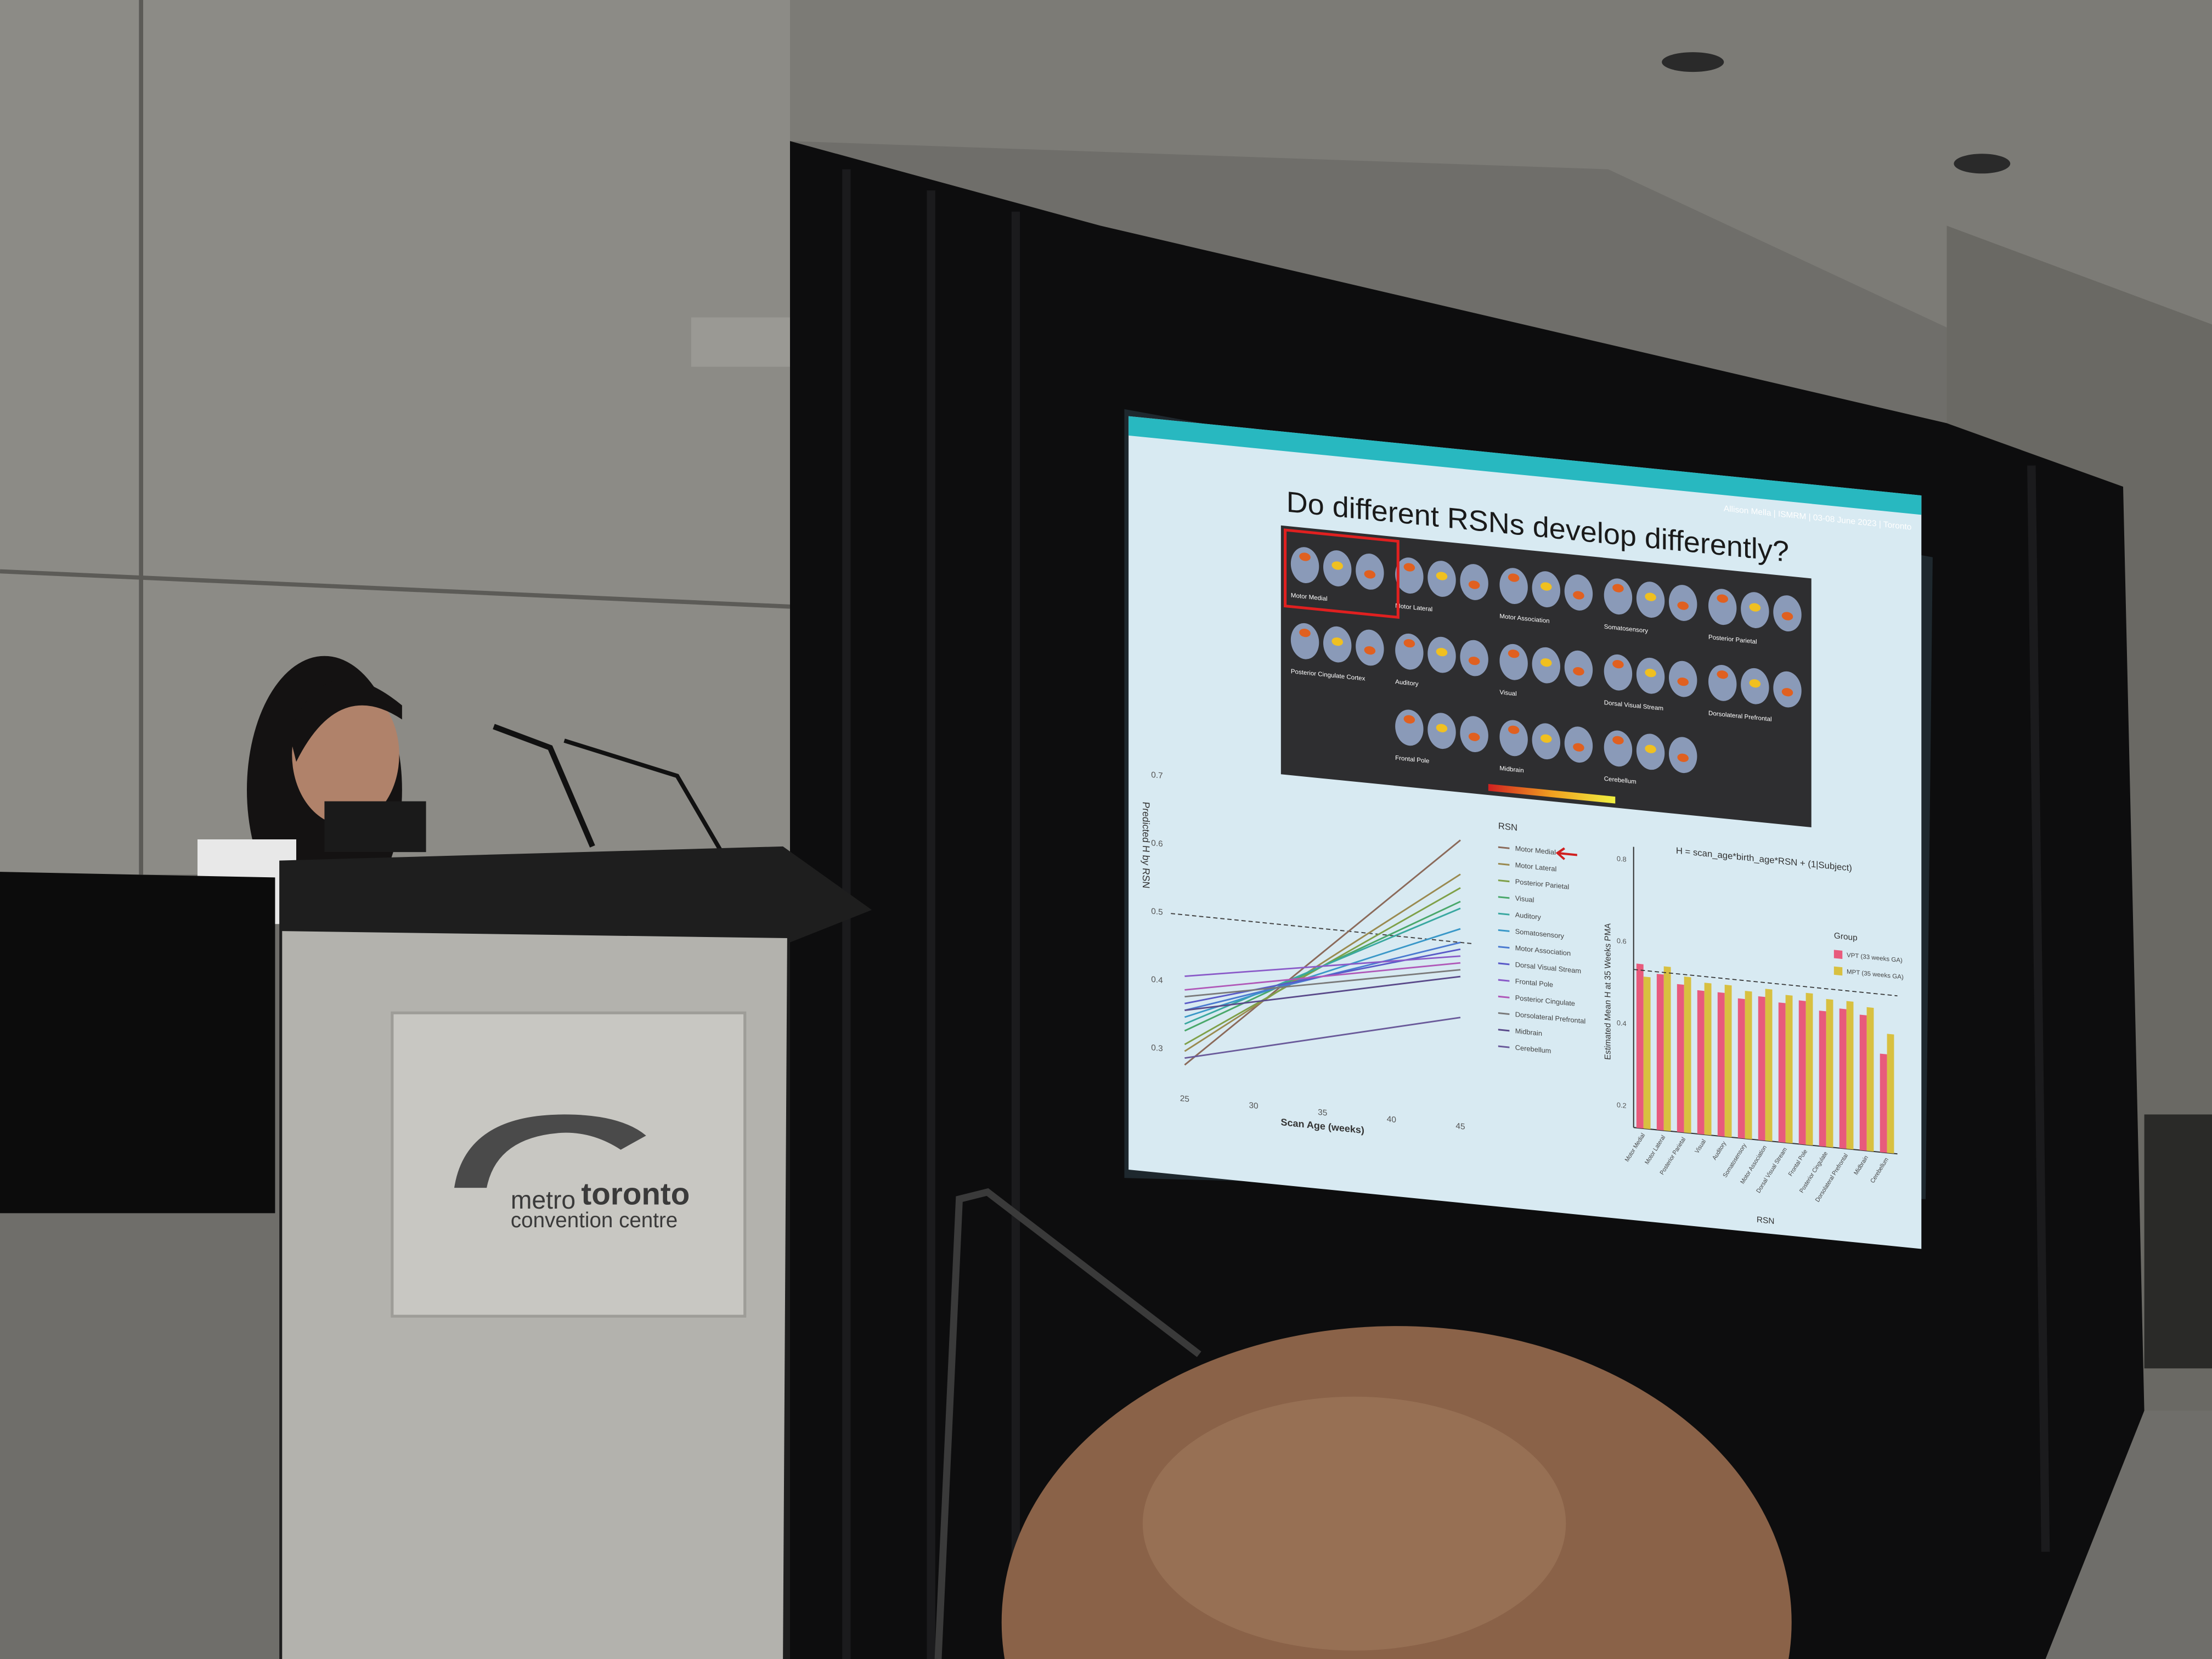 This screenshot has height=1659, width=2212. What do you see at coordinates (2039, 1009) in the screenshot?
I see `curtain-fold` at bounding box center [2039, 1009].